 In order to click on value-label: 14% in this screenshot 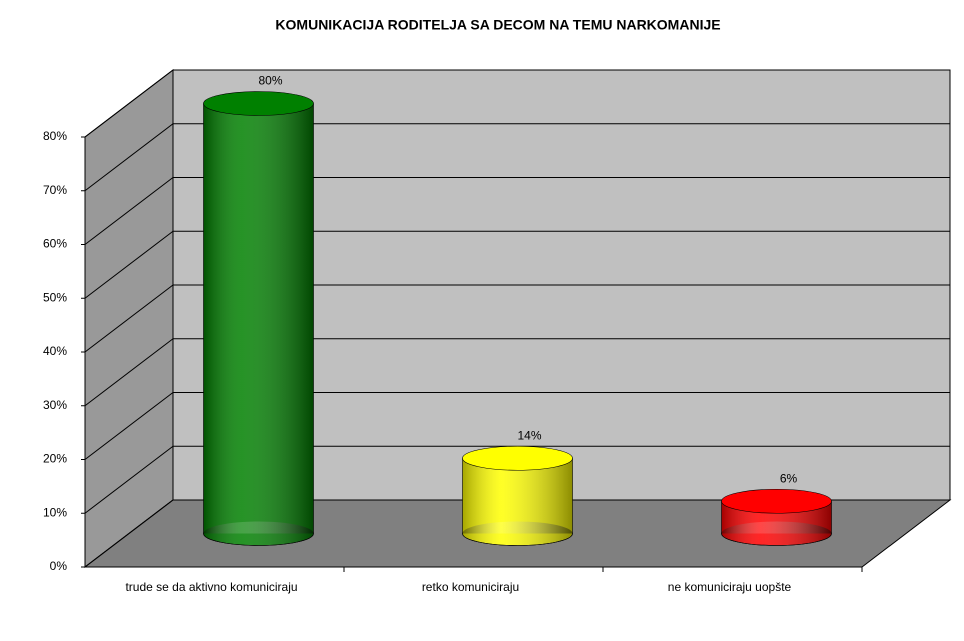, I will do `click(529, 435)`.